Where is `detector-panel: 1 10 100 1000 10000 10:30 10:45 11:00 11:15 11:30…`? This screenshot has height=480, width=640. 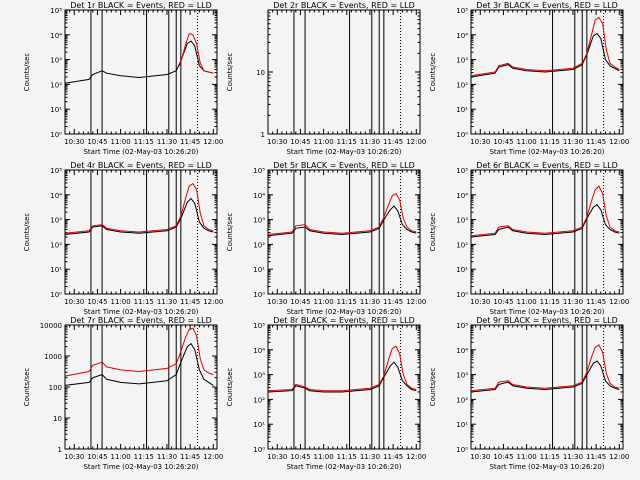 detector-panel: 1 10 100 1000 10000 10:30 10:45 11:00 11:15 11:30… is located at coordinates (123, 393).